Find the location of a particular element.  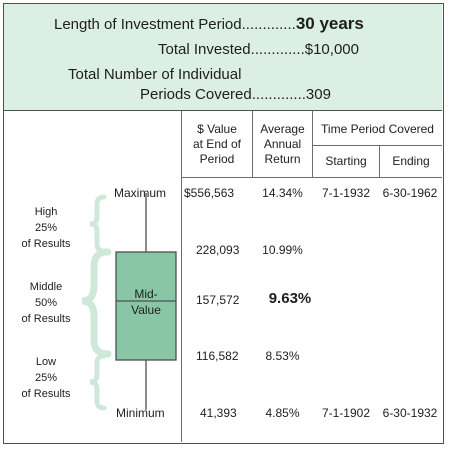

row-q3-return: 10.99% is located at coordinates (282, 250).